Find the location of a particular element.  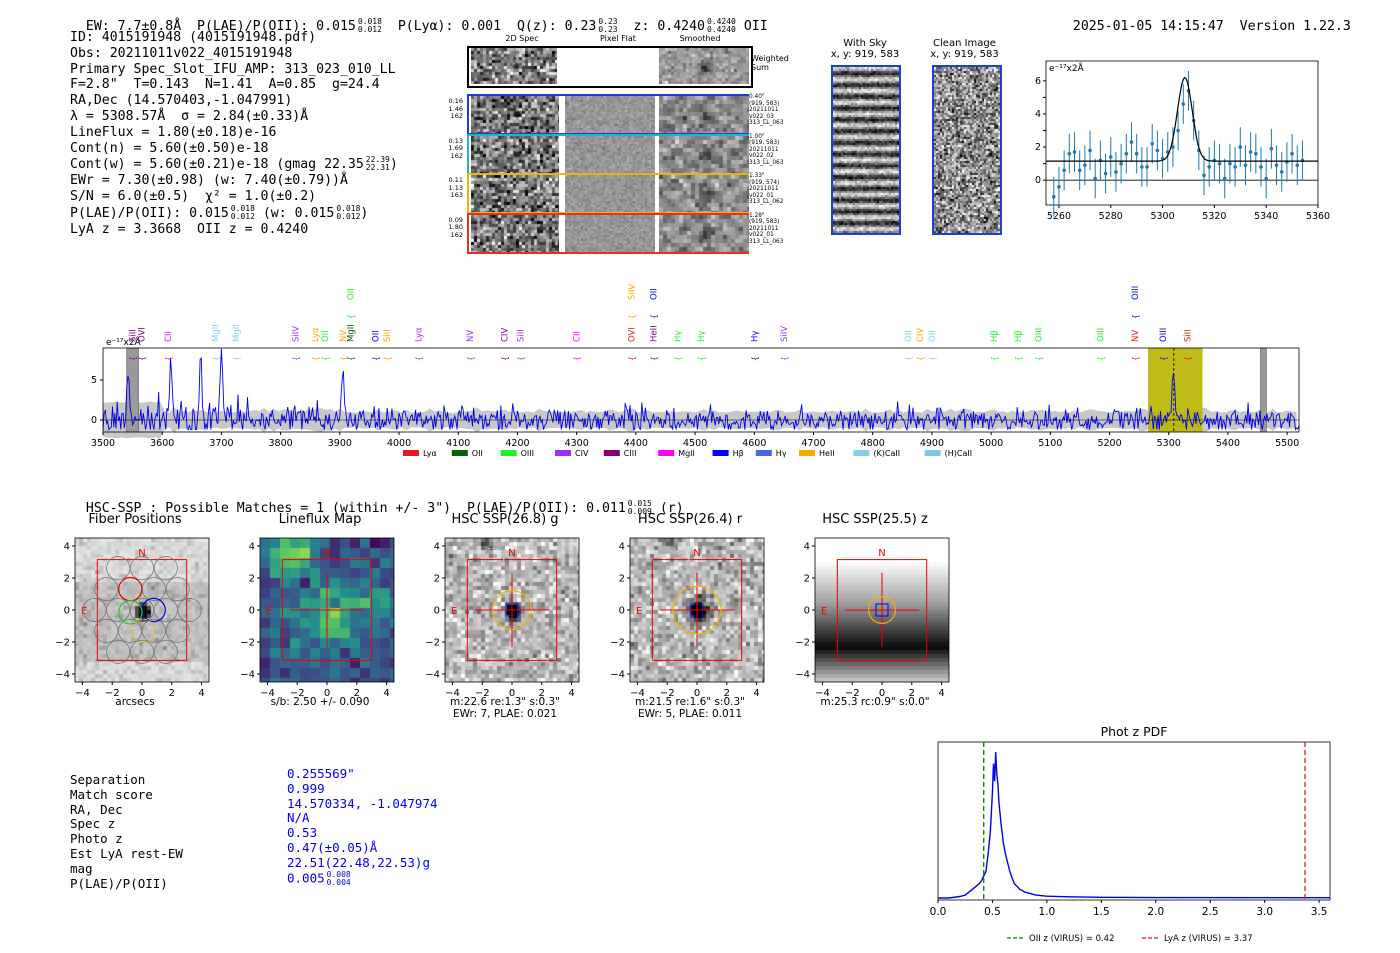

col-pixel-flat-label: Pixel Flat is located at coordinates (618, 38).